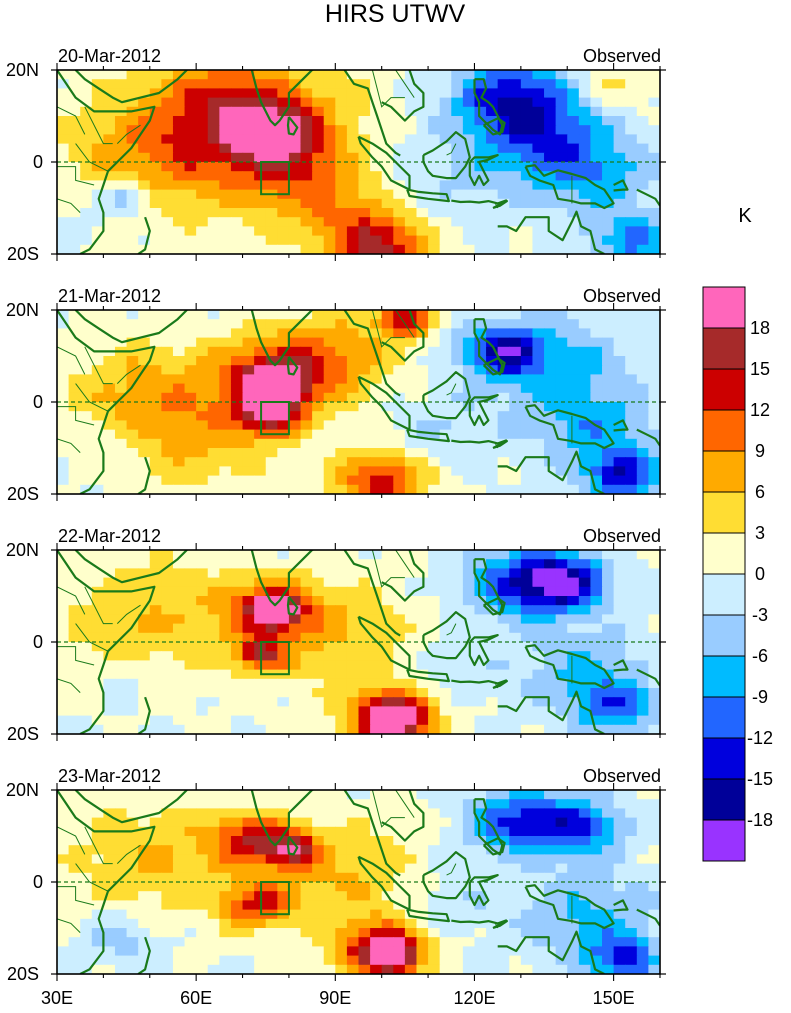  What do you see at coordinates (621, 425) in the screenshot?
I see `coastline` at bounding box center [621, 425].